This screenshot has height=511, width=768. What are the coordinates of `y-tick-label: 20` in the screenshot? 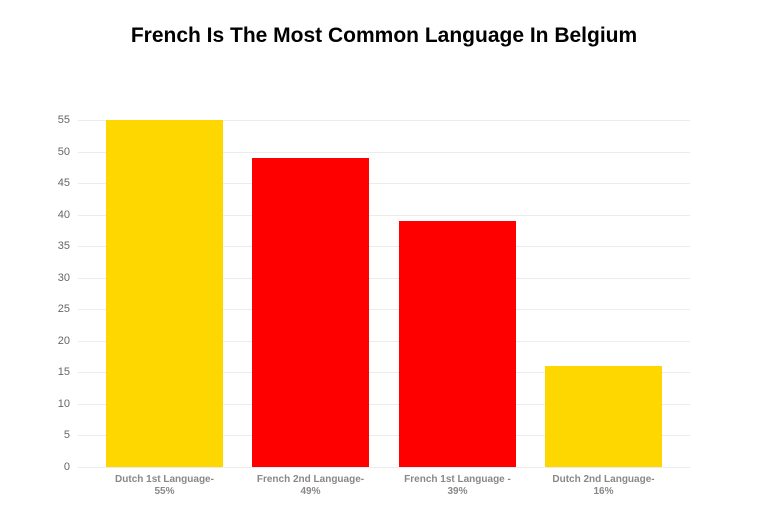 It's located at (63, 340).